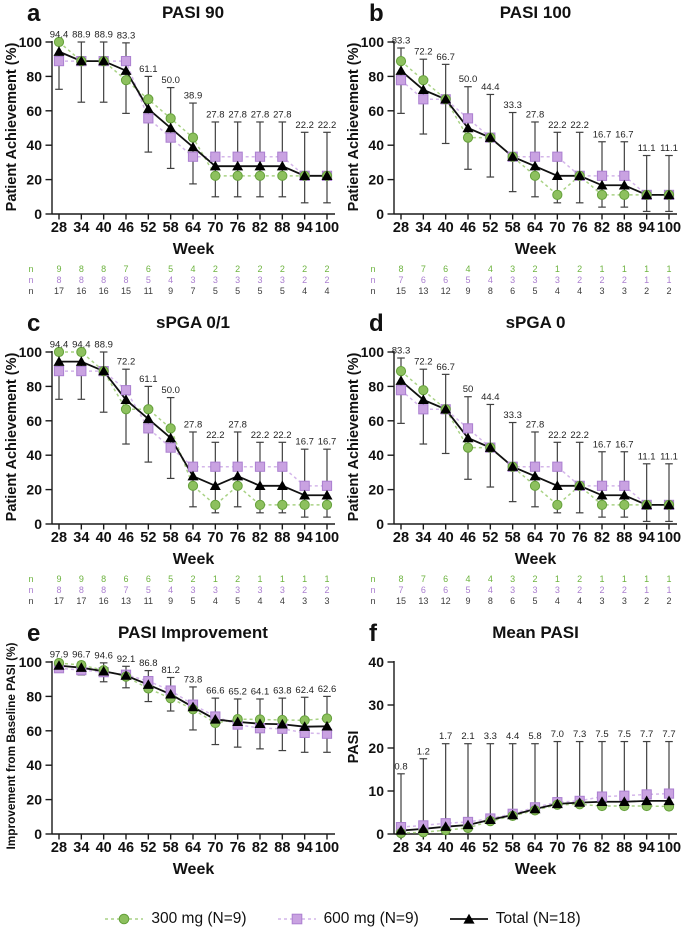 The image size is (685, 939). I want to click on svg-text: 52, so click(490, 228).